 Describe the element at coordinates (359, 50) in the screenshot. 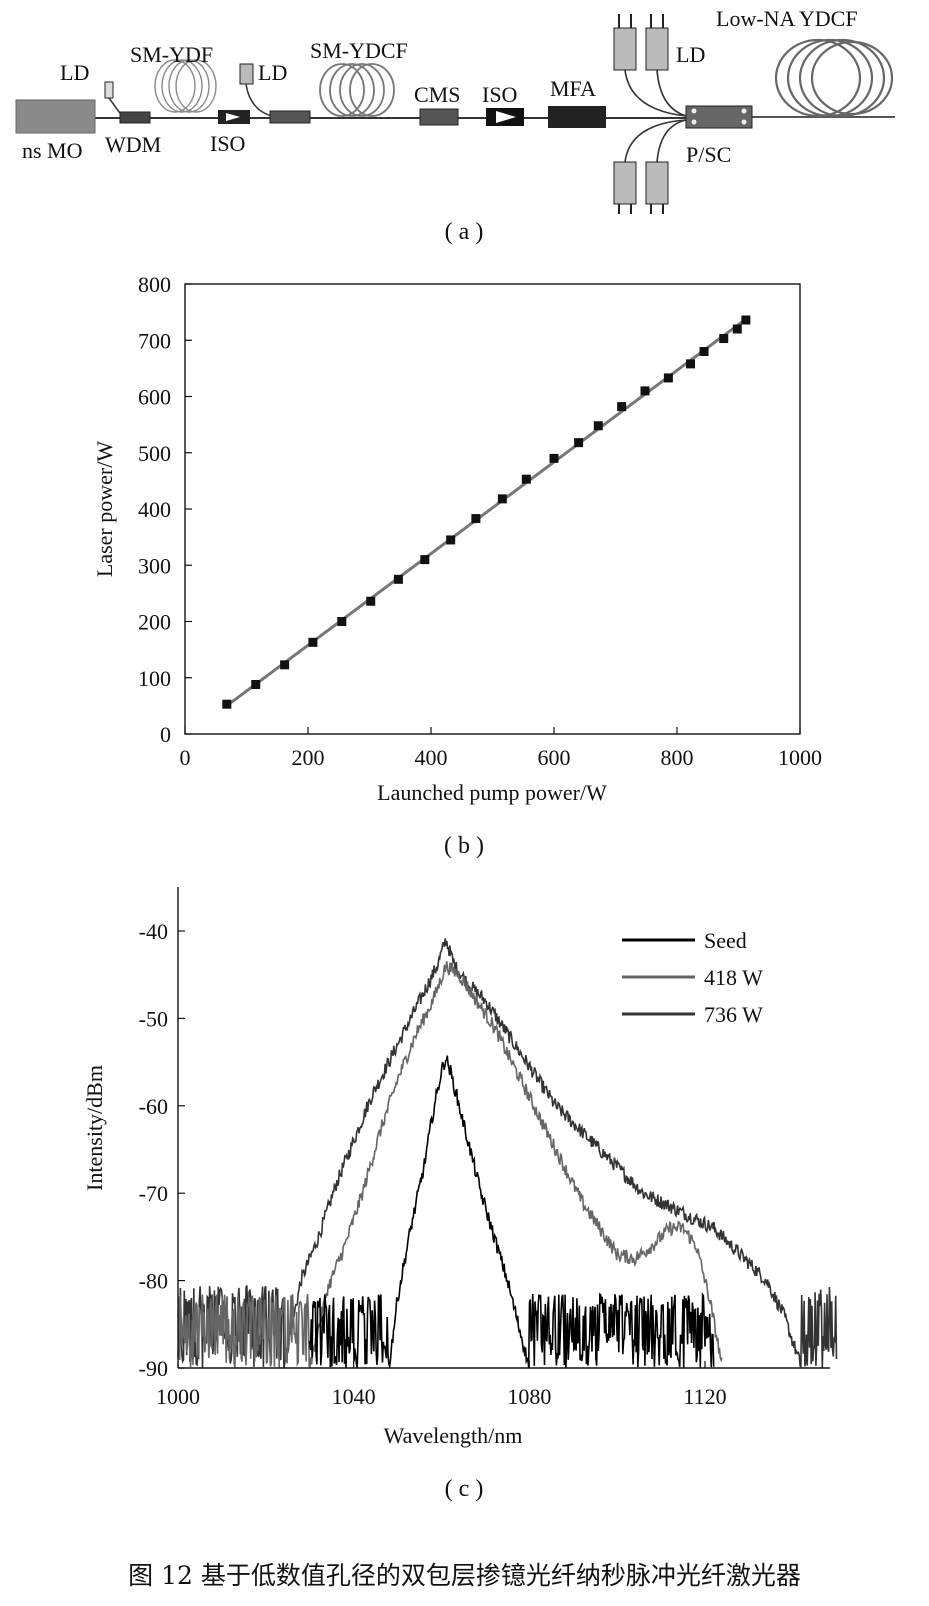

I see `sm-ydcf-label: SM-YDCF` at that location.